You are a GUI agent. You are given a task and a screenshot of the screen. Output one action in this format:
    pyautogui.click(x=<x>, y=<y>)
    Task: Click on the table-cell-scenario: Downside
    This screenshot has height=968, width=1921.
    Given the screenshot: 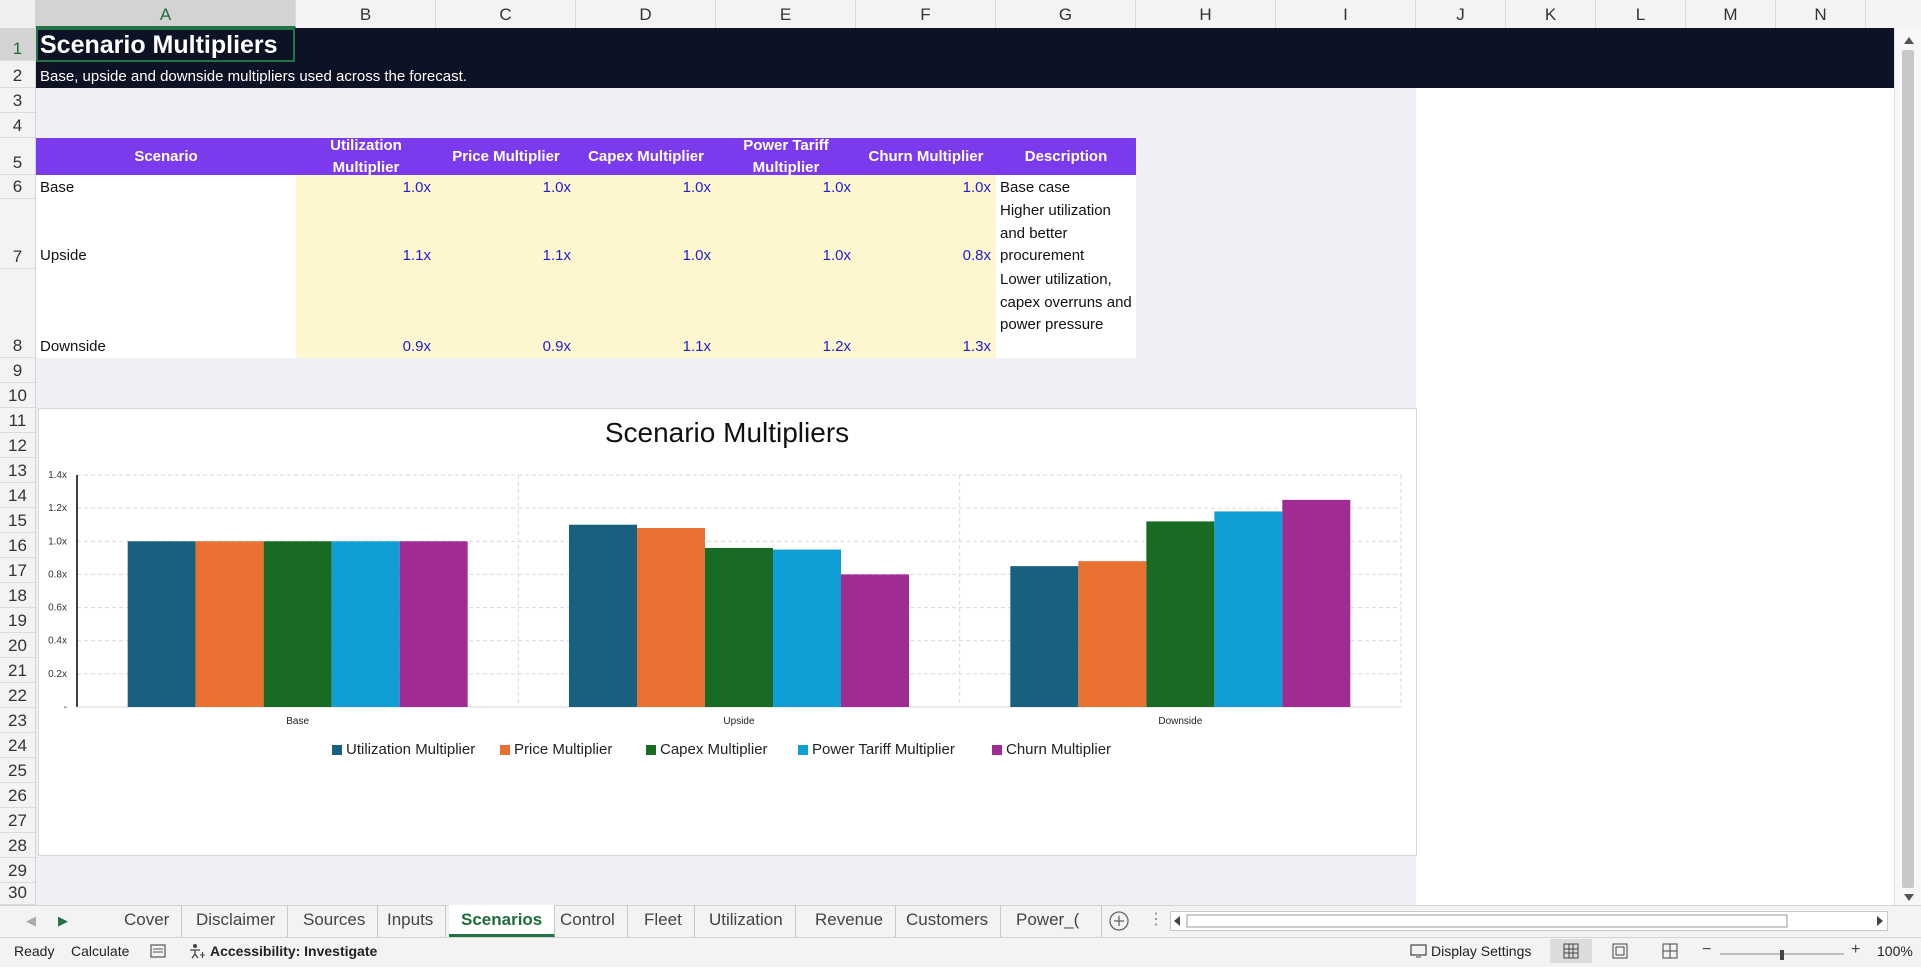 What is the action you would take?
    pyautogui.click(x=166, y=313)
    